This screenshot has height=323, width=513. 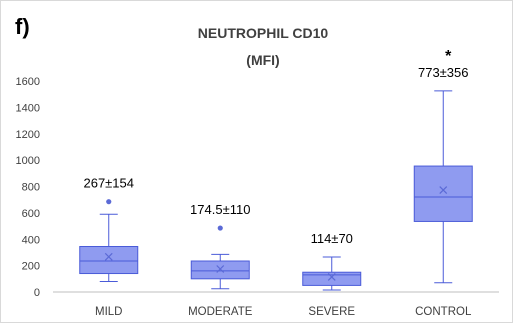 I want to click on x-category-label: SEVERE, so click(x=331, y=312).